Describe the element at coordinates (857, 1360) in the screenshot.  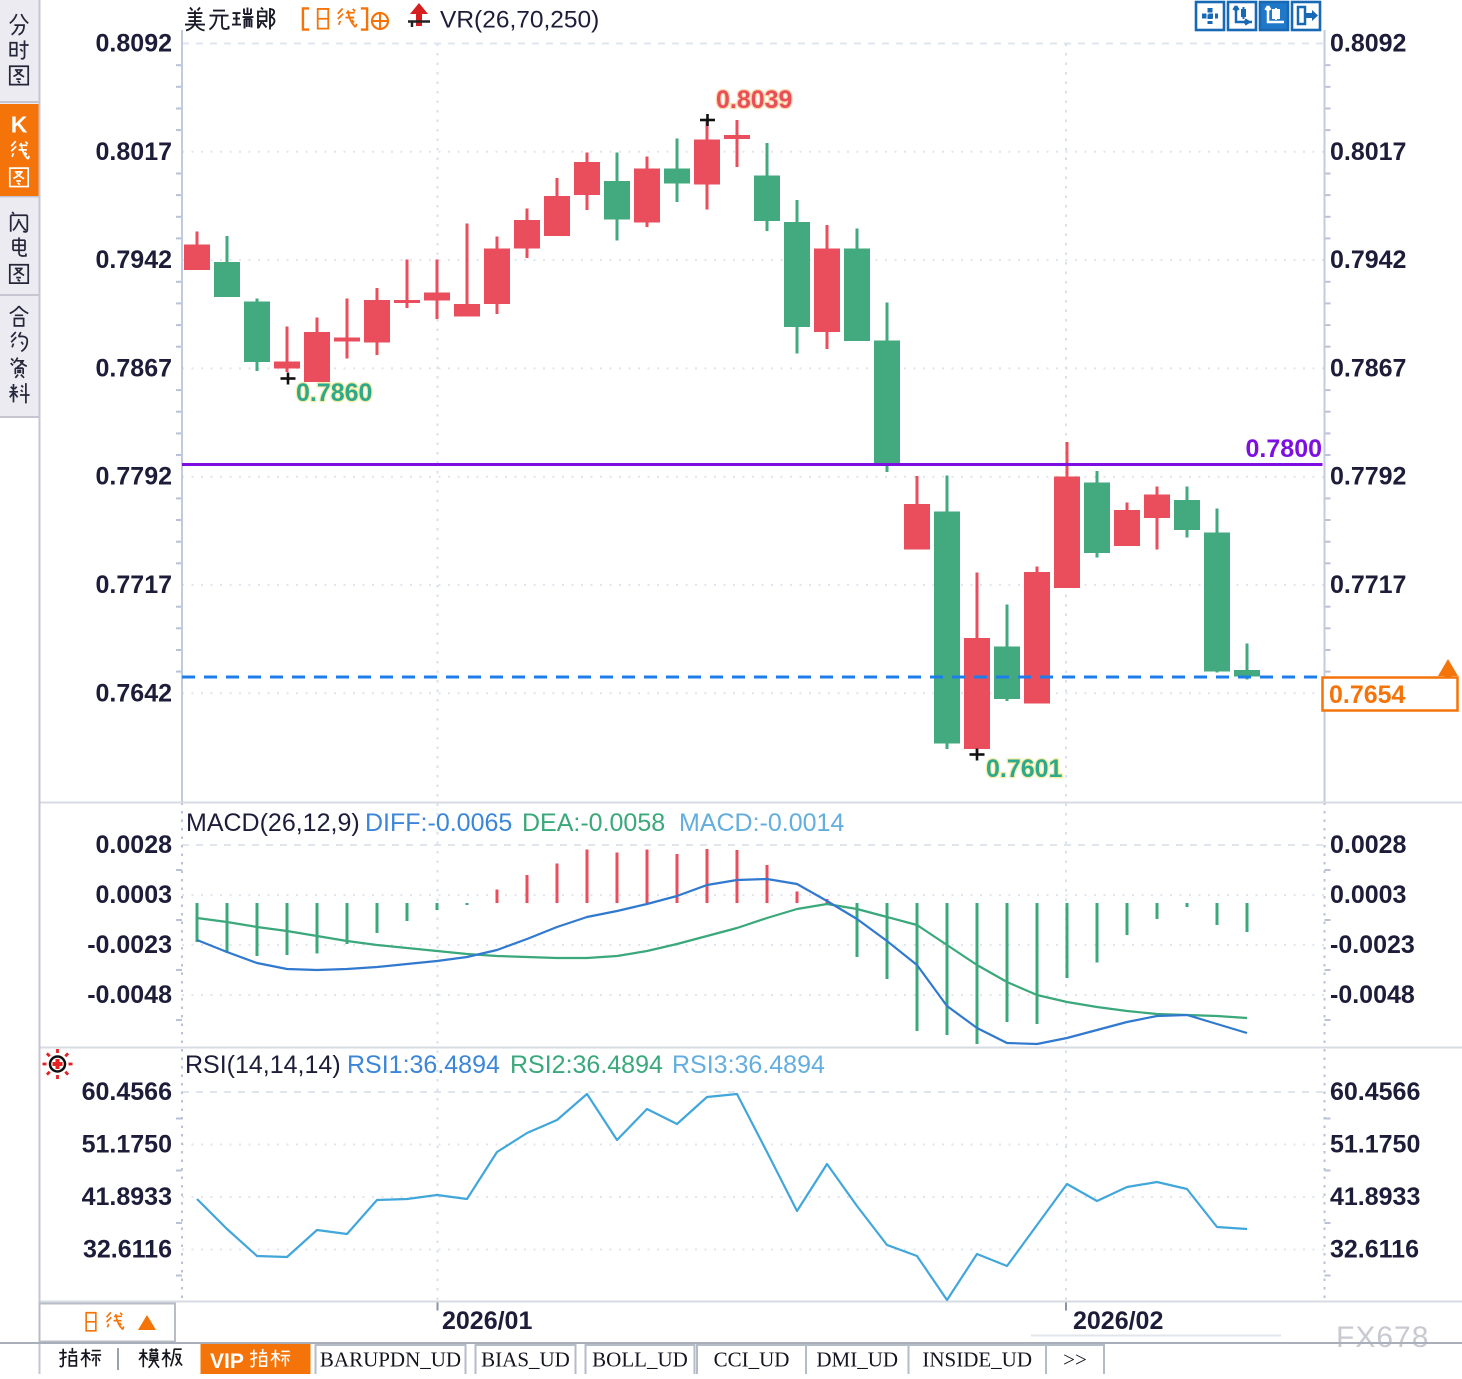
I see `svg-text: DMI_UD` at that location.